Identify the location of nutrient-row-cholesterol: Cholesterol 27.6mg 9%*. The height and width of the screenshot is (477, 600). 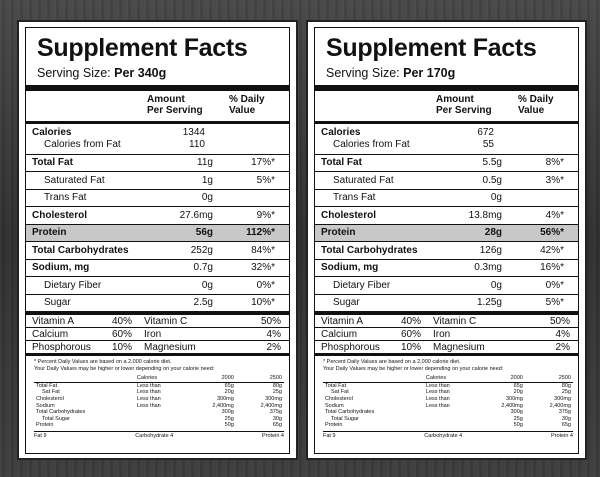
(157, 216).